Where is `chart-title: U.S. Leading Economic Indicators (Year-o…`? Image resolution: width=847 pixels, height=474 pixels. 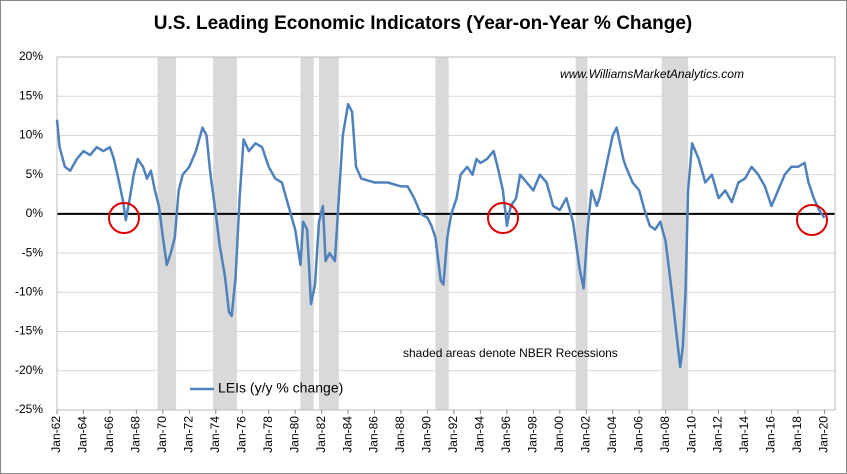 chart-title: U.S. Leading Economic Indicators (Year-o… is located at coordinates (423, 23).